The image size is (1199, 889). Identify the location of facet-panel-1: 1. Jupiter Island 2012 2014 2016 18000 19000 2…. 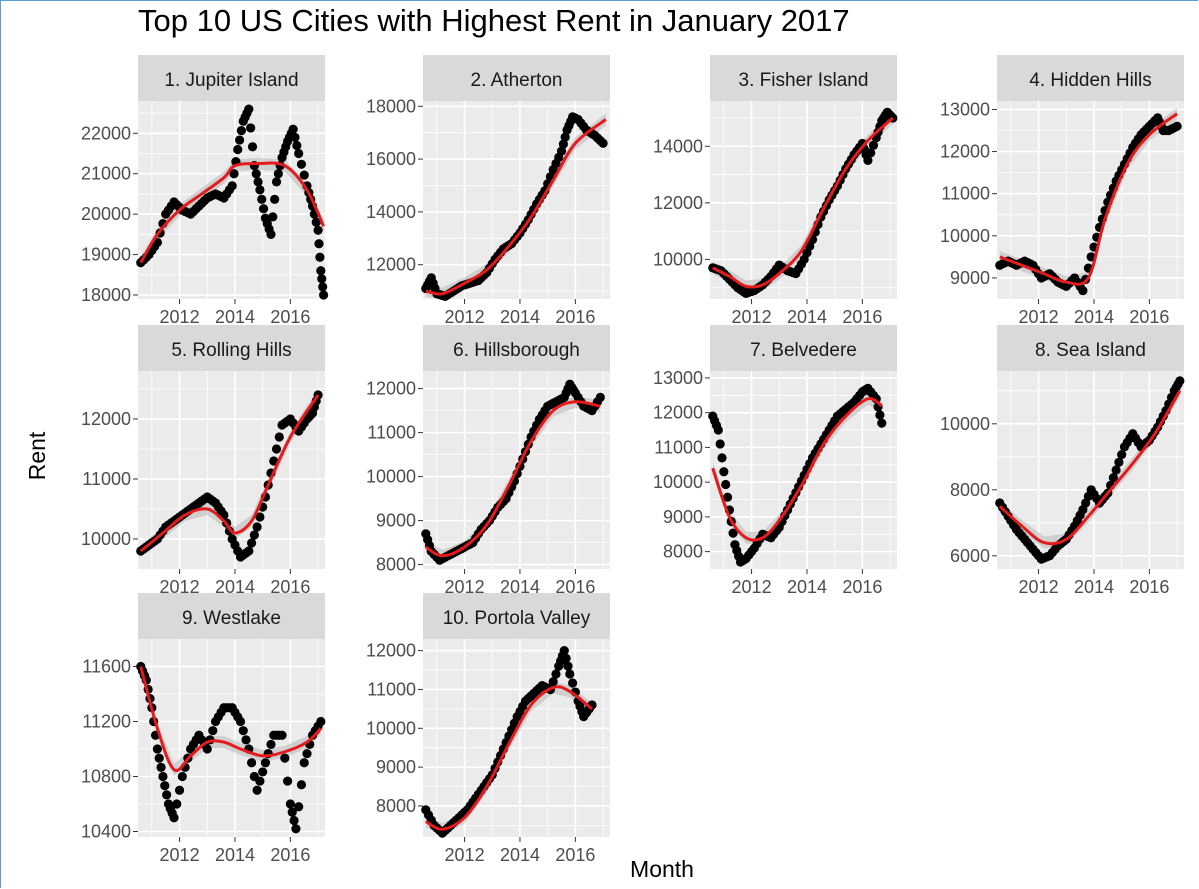
(205, 191).